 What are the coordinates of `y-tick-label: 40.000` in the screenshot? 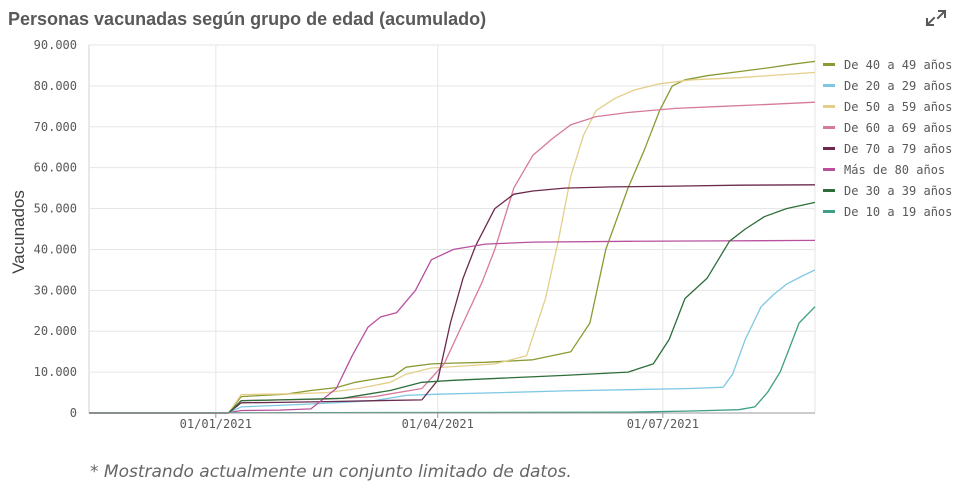 It's located at (55, 249).